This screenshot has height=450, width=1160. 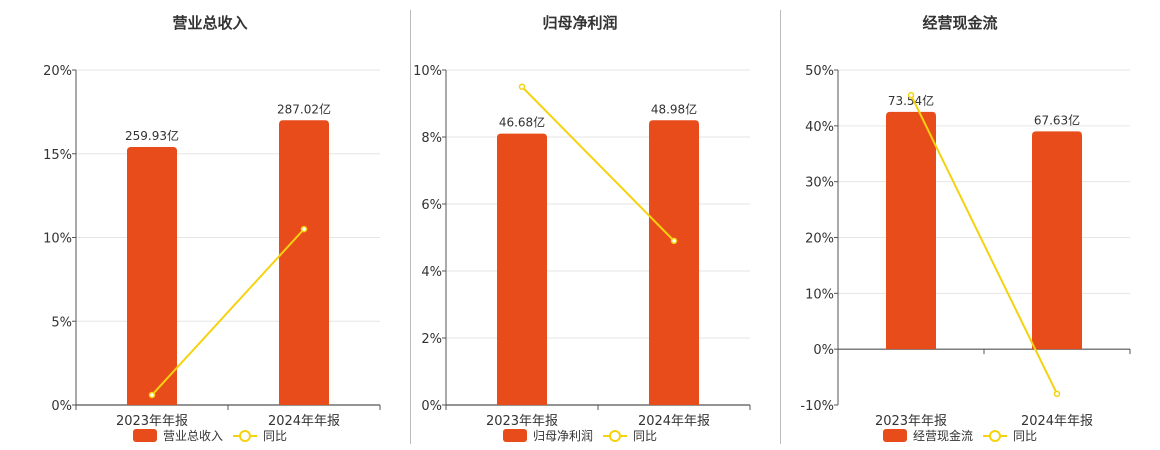 I want to click on y-tick-label: 4%, so click(x=431, y=272).